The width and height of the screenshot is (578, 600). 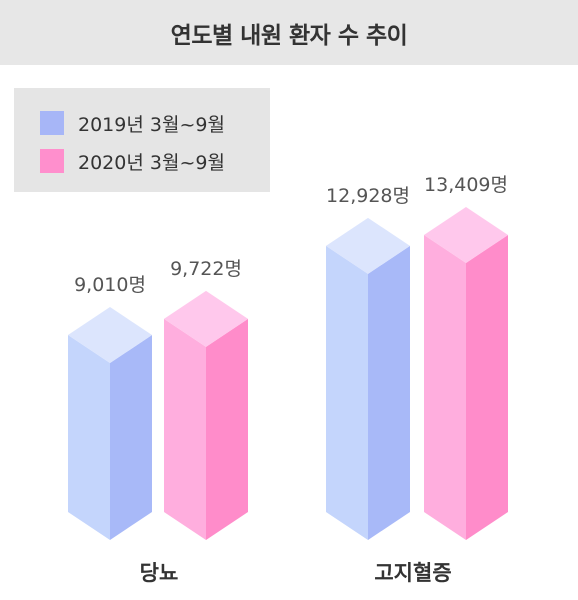 What do you see at coordinates (142, 140) in the screenshot?
I see `legend: 2019년 3월~9월 2020년 3월~9월` at bounding box center [142, 140].